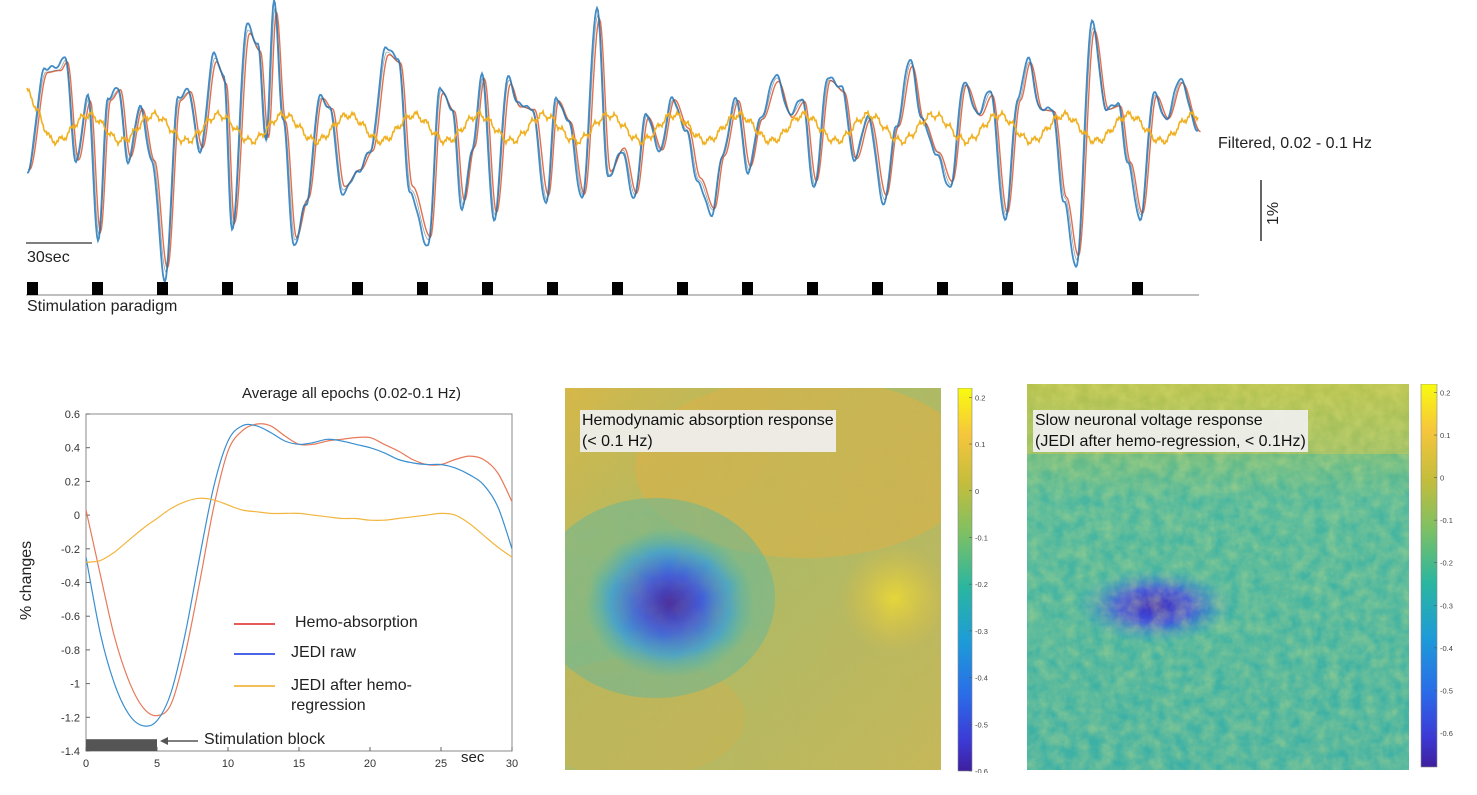  I want to click on hemo-colorbar: 0.2 0.1 0 -0.1 -0.2 -0.3 -0.4 -0.5 -0.6, so click(972, 580).